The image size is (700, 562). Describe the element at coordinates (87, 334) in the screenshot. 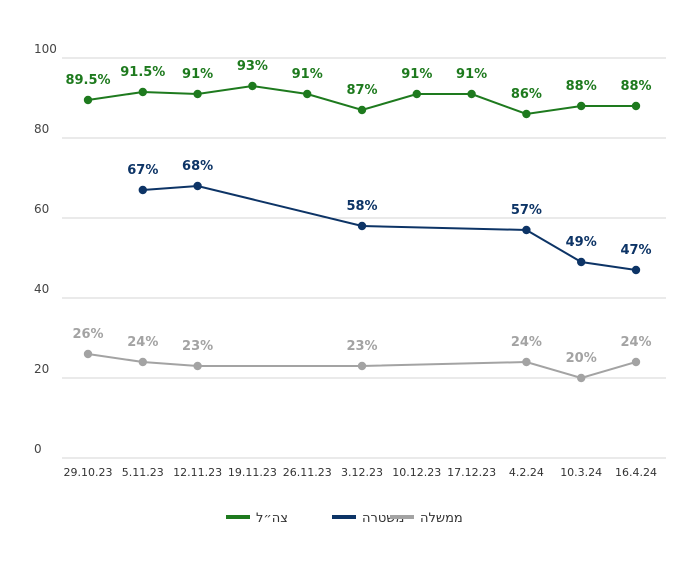

I see `data-label-government: 26%` at that location.